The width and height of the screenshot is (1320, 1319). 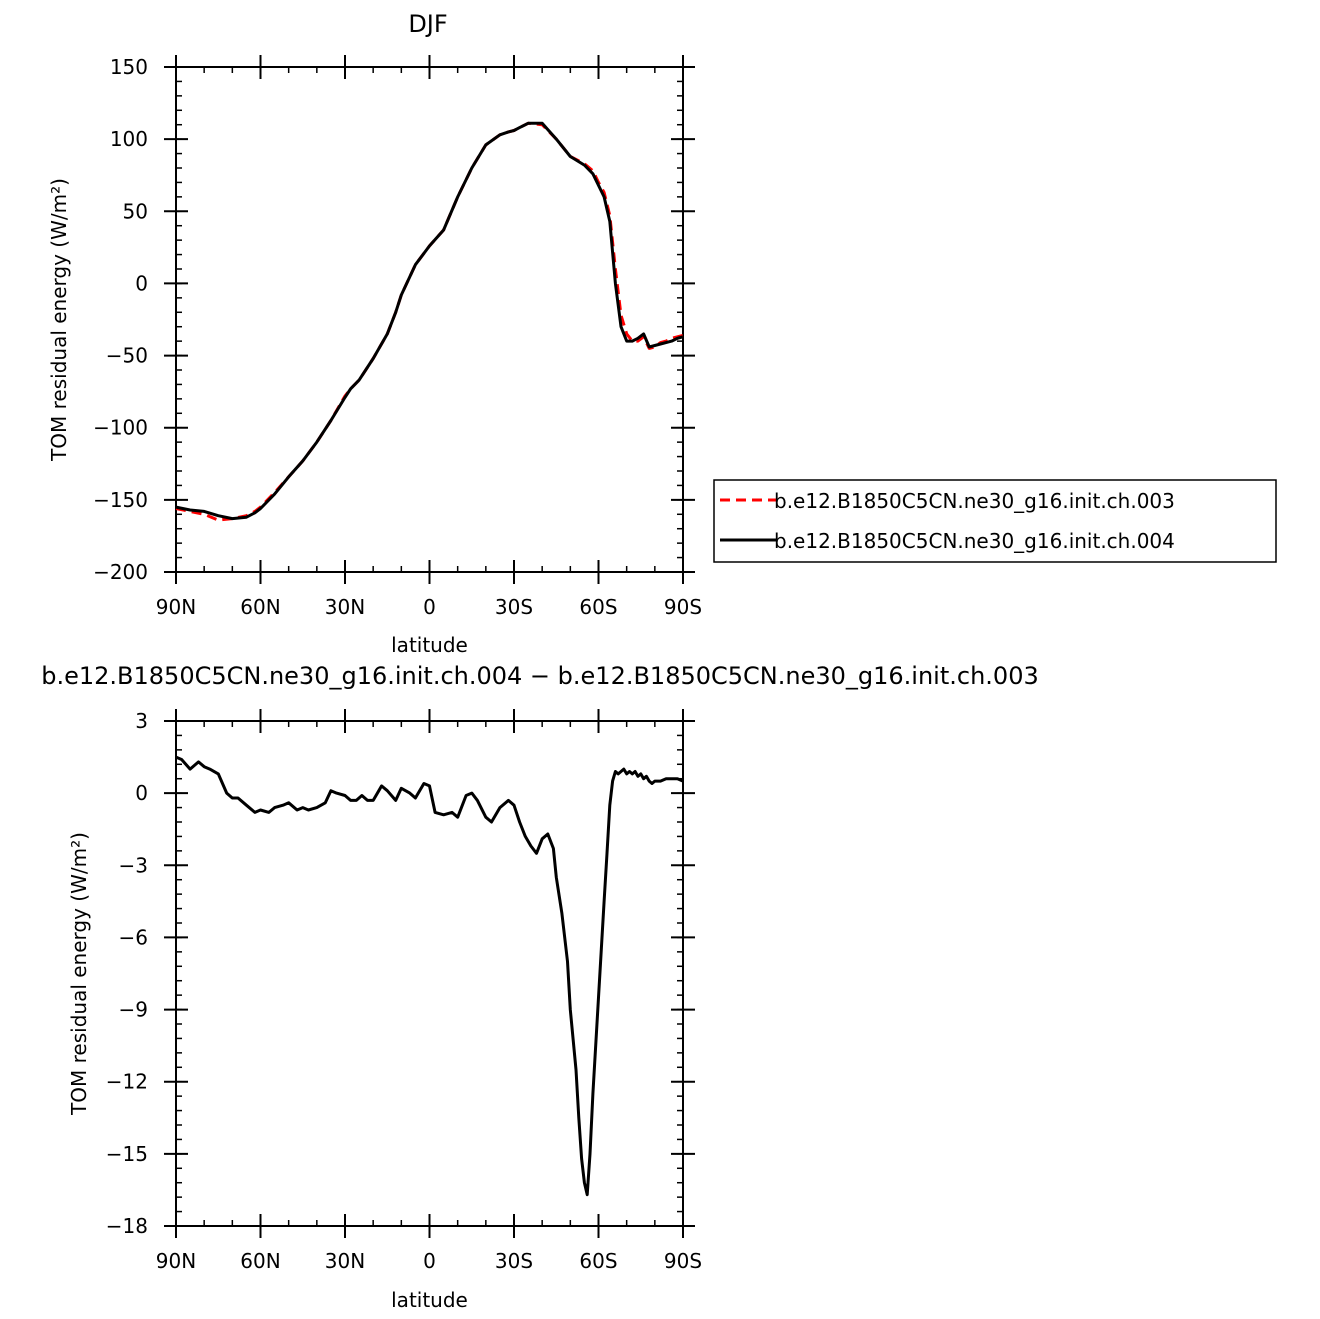 I want to click on y-tick-label: 50, so click(x=135, y=211).